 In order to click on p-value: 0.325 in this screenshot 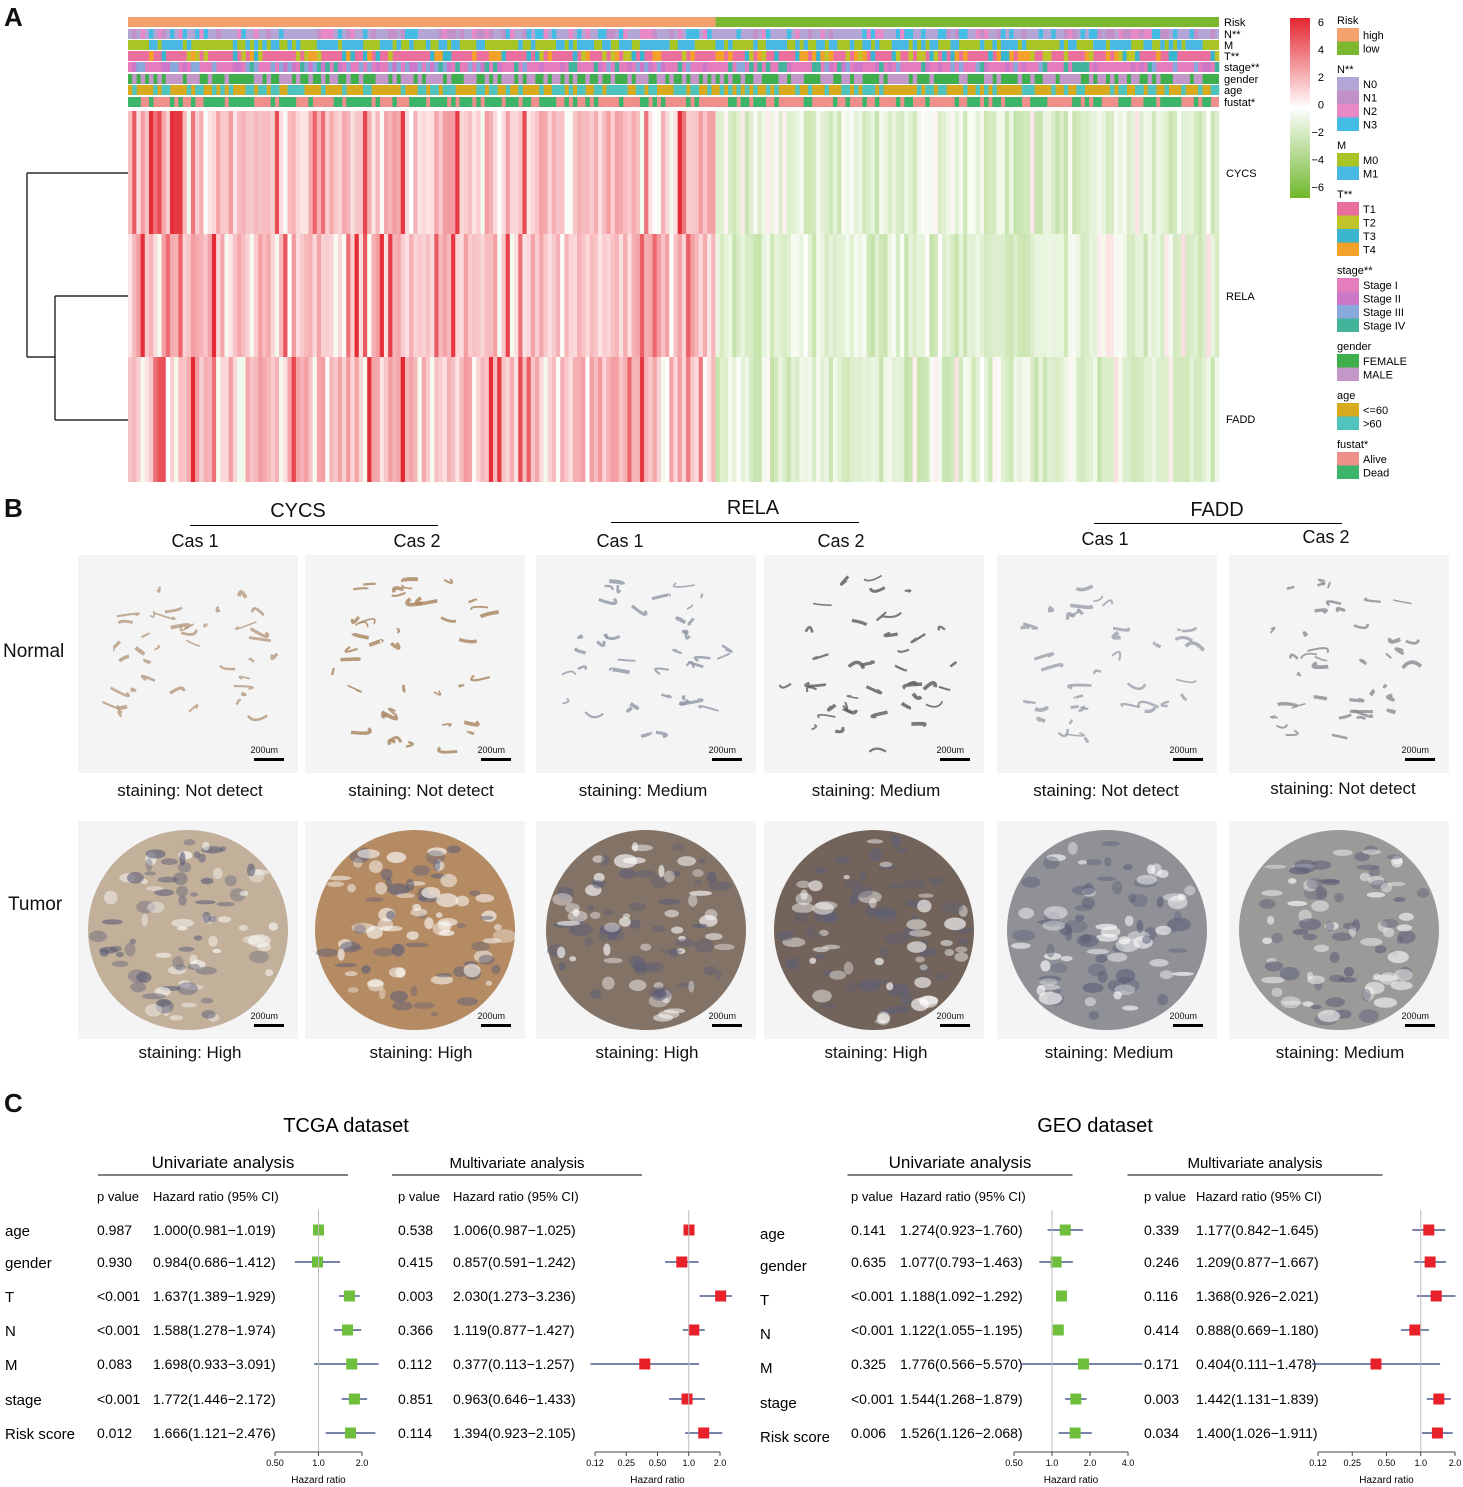, I will do `click(868, 1364)`.